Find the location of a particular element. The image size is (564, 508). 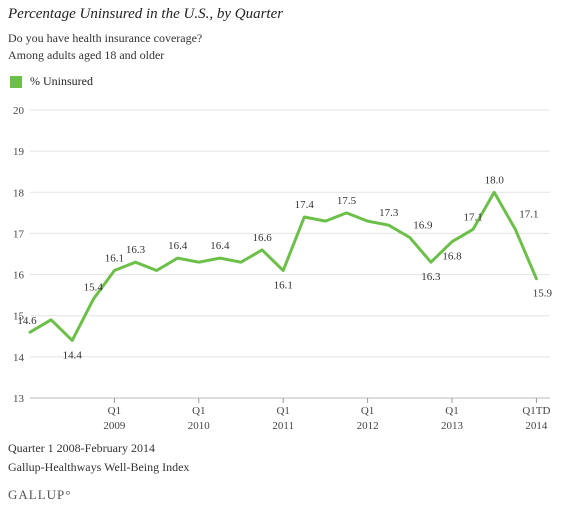

data-label: 17.4 is located at coordinates (305, 205).